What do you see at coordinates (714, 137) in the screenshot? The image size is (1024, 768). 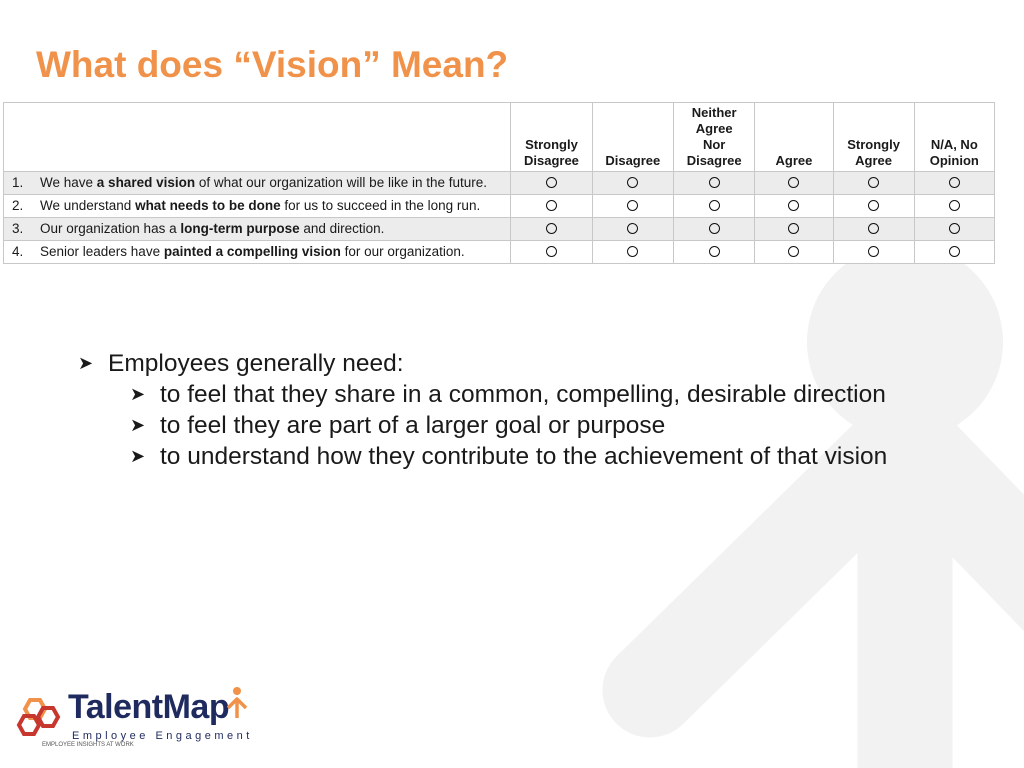 I see `col-header-neutral: Neither Agree Nor Disagree` at bounding box center [714, 137].